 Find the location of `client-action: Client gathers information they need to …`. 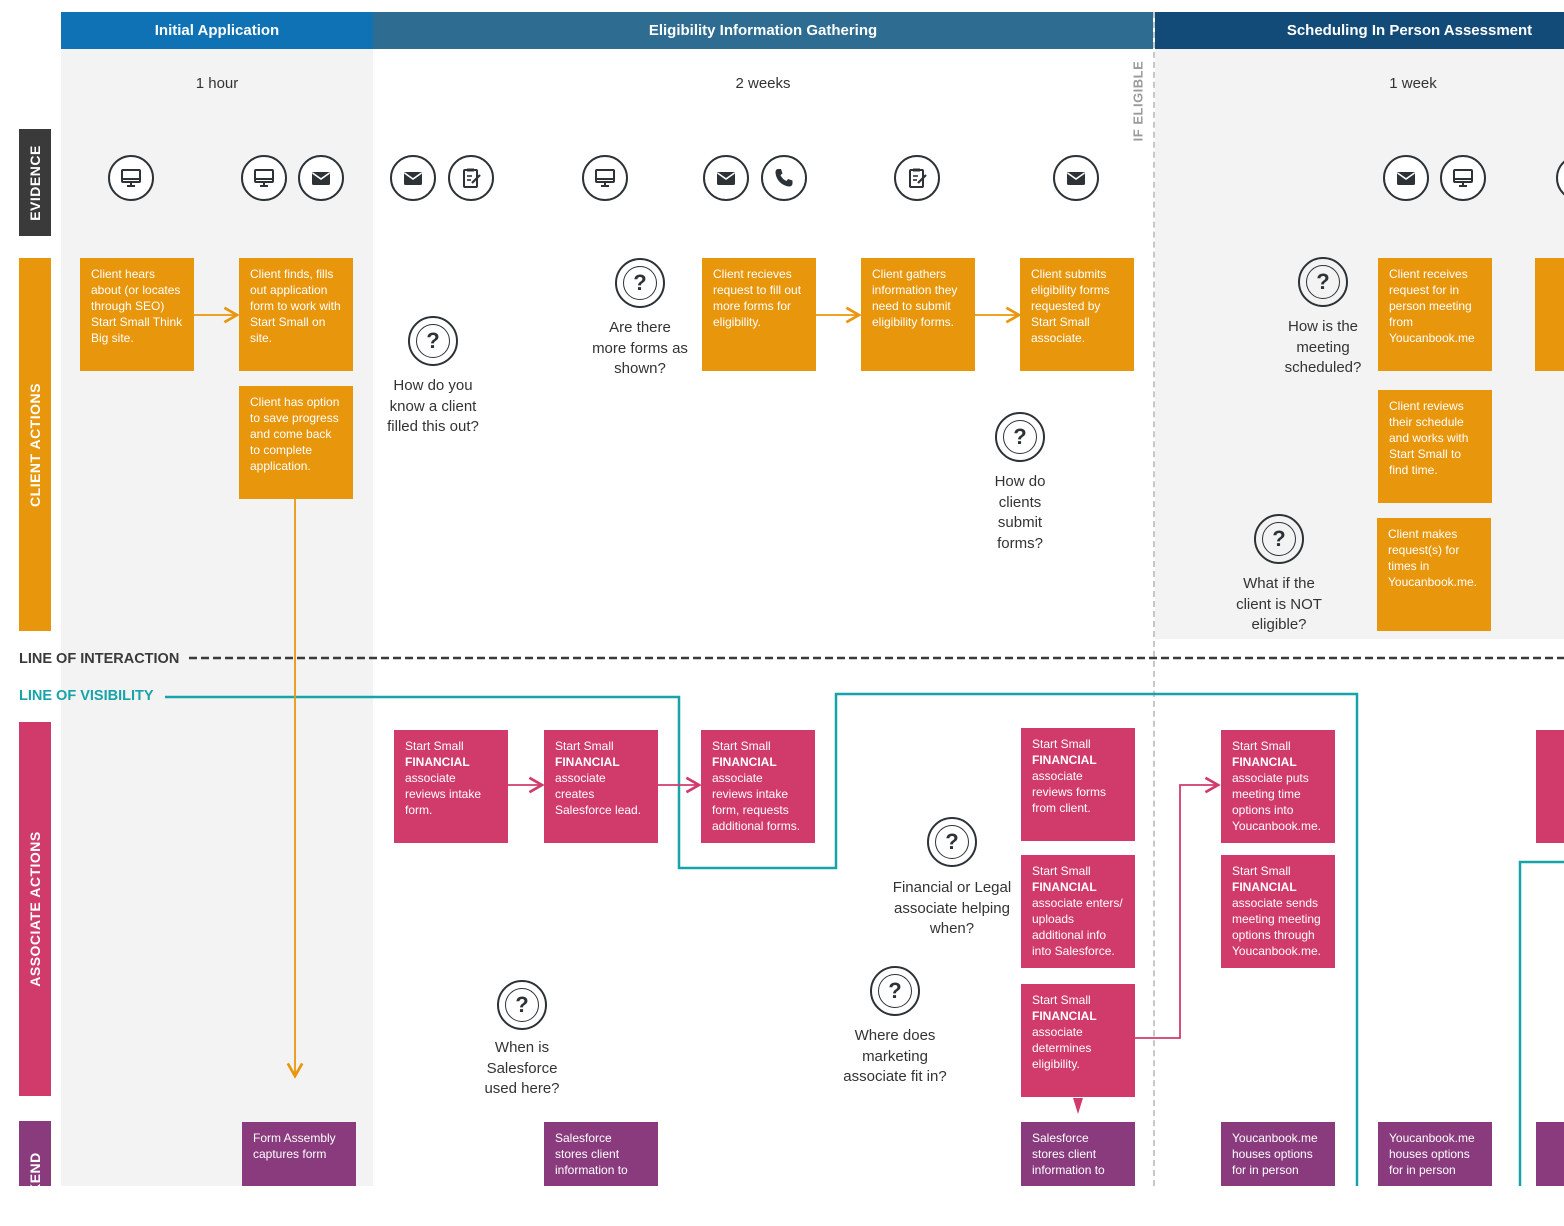

client-action: Client gathers information they need to … is located at coordinates (918, 314).